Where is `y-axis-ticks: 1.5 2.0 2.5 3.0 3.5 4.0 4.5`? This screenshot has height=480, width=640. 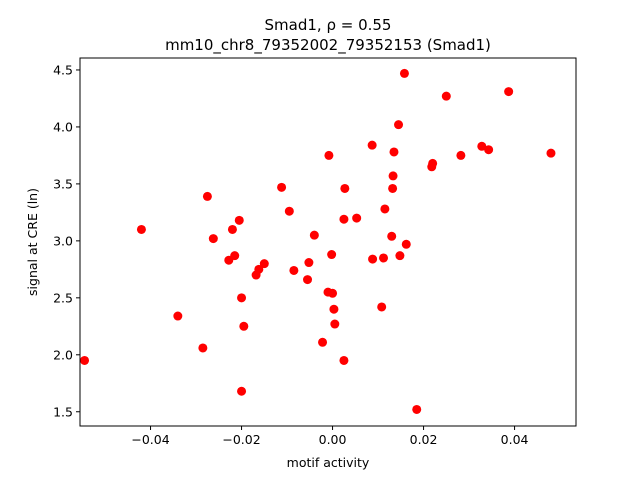 y-axis-ticks: 1.5 2.0 2.5 3.0 3.5 4.0 4.5 is located at coordinates (66, 240).